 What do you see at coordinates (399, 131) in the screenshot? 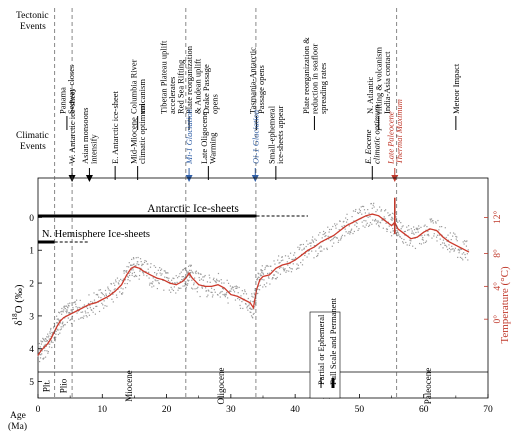
I see `climatic-event-label-9-1: Thermal Maximum` at bounding box center [399, 131].